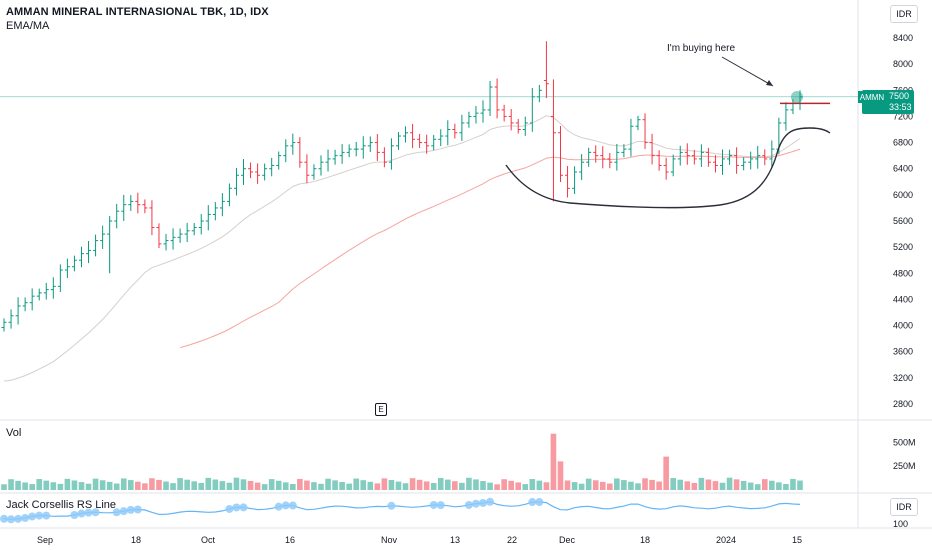 This screenshot has height=550, width=932. Describe the element at coordinates (903, 404) in the screenshot. I see `price-tick-label: 2800` at that location.